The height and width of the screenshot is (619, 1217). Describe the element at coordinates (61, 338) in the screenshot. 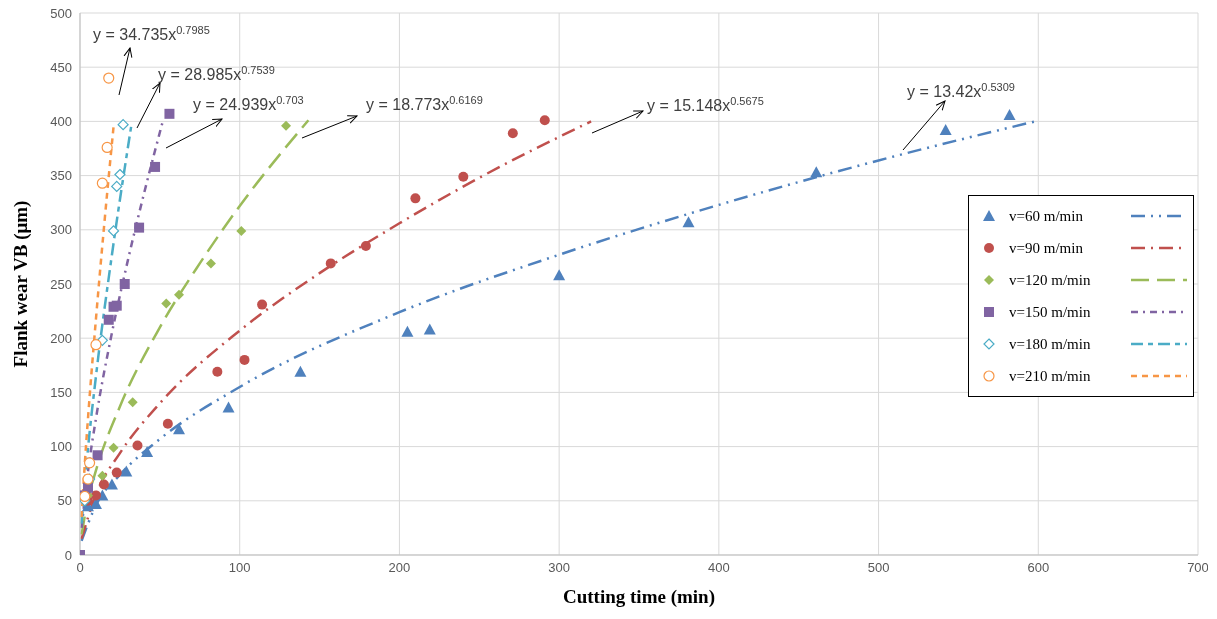

I see `y-tick-label: 200` at that location.